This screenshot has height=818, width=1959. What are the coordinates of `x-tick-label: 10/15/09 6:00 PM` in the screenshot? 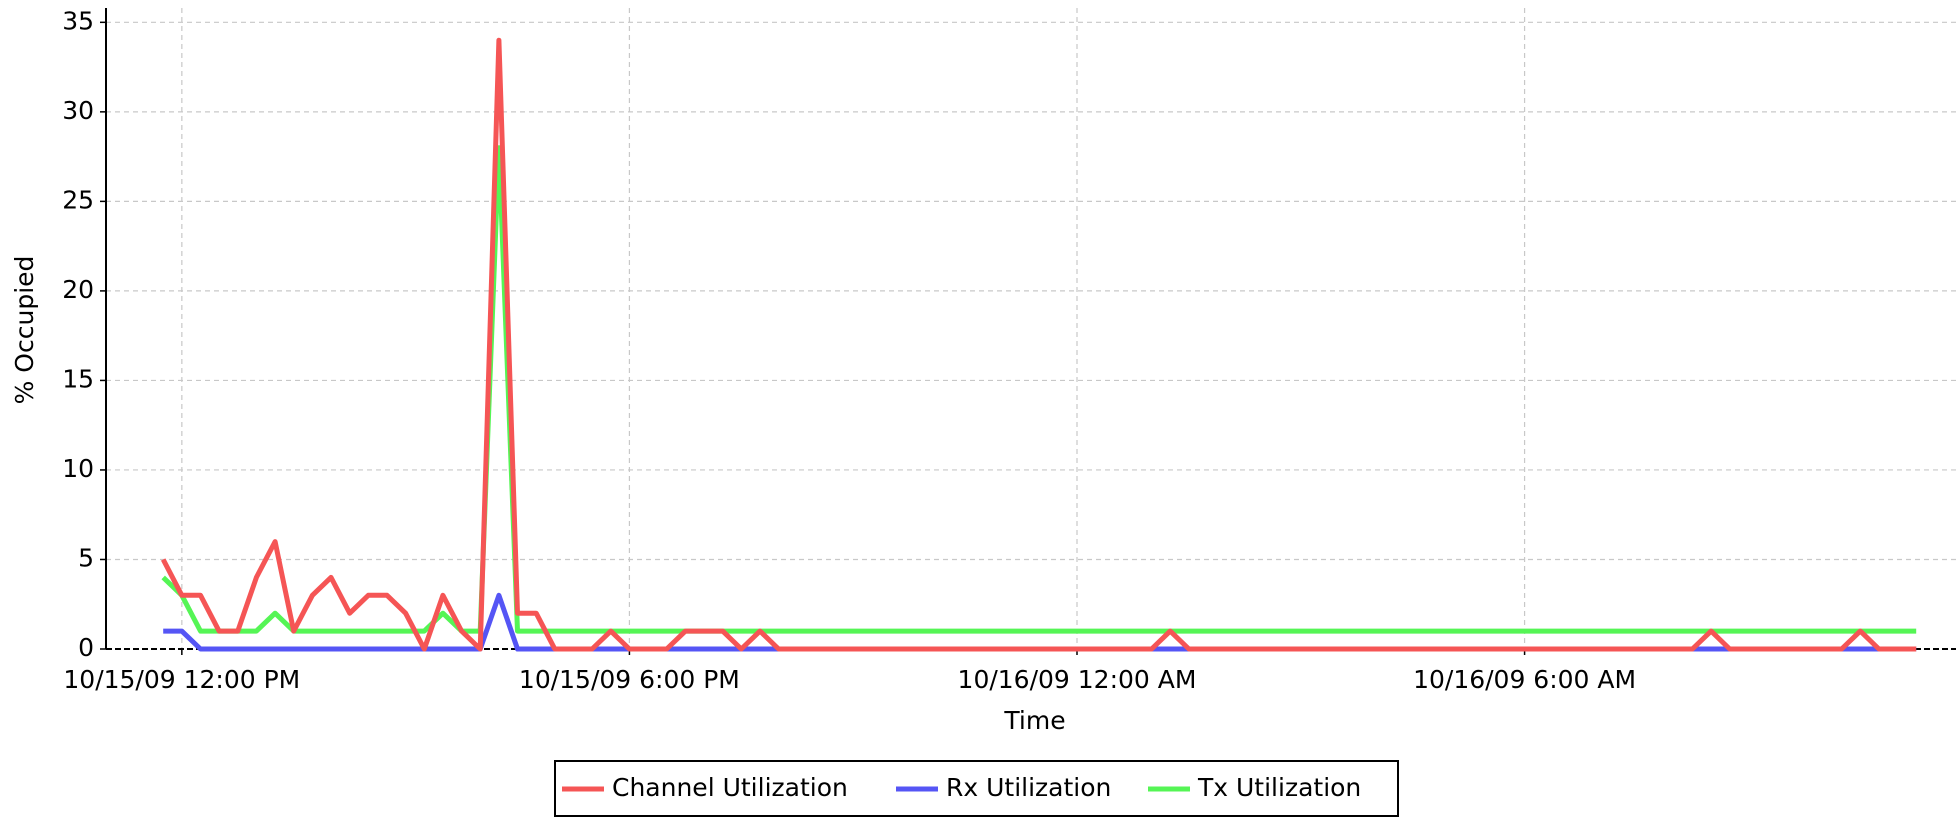 It's located at (629, 679).